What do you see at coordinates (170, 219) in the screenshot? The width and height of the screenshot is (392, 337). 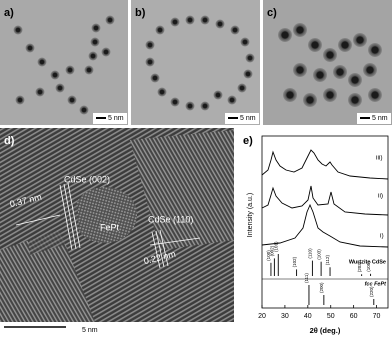 I see `annotation: CdSe (110)` at bounding box center [170, 219].